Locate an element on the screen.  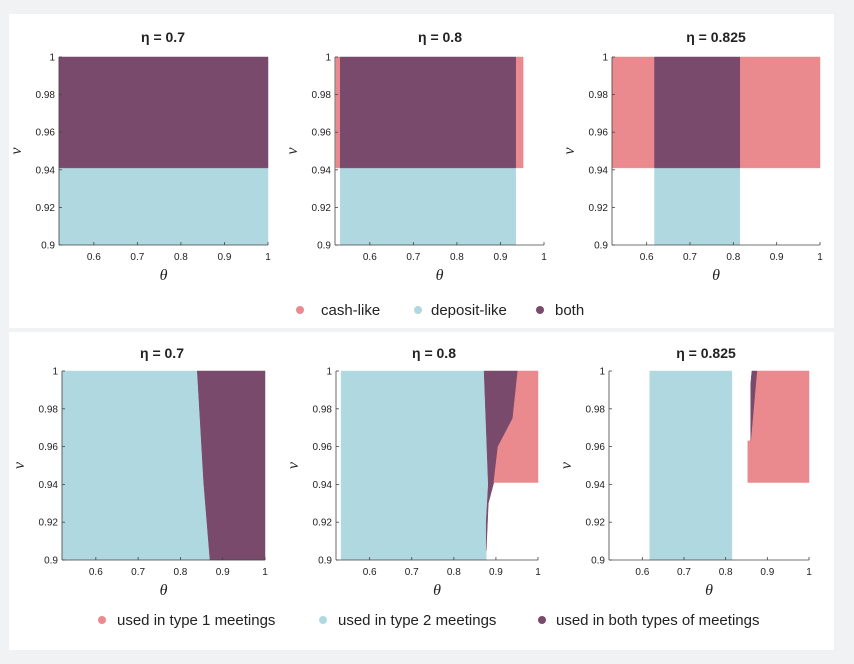
legend-marker-type1 is located at coordinates (102, 620).